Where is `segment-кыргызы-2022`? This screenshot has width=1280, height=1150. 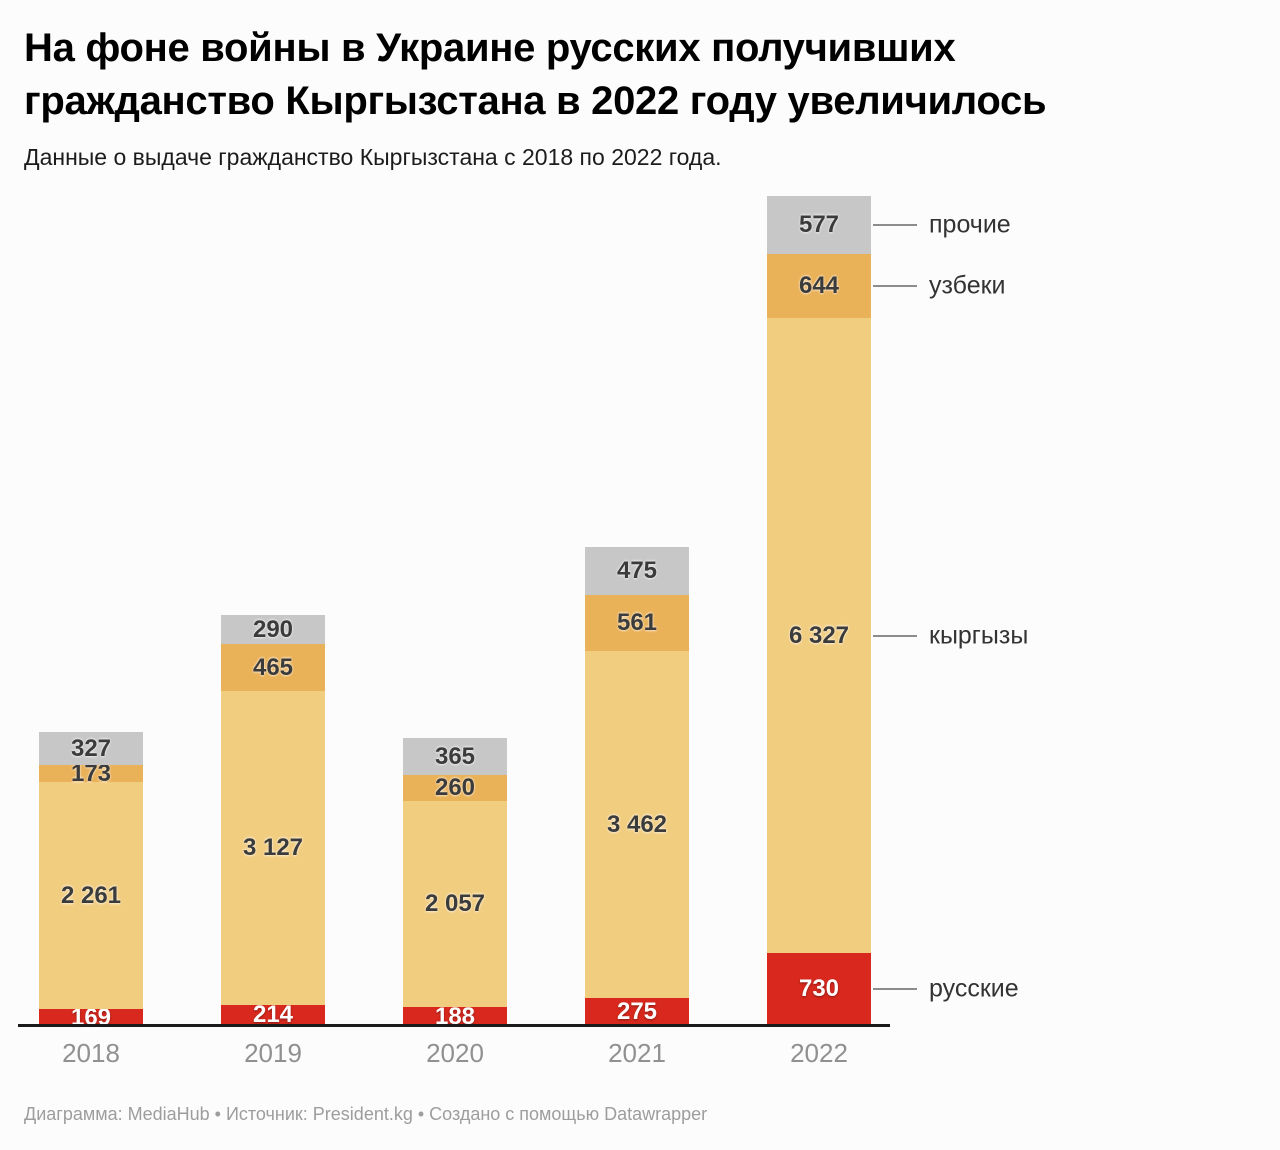
segment-кыргызы-2022 is located at coordinates (819, 635).